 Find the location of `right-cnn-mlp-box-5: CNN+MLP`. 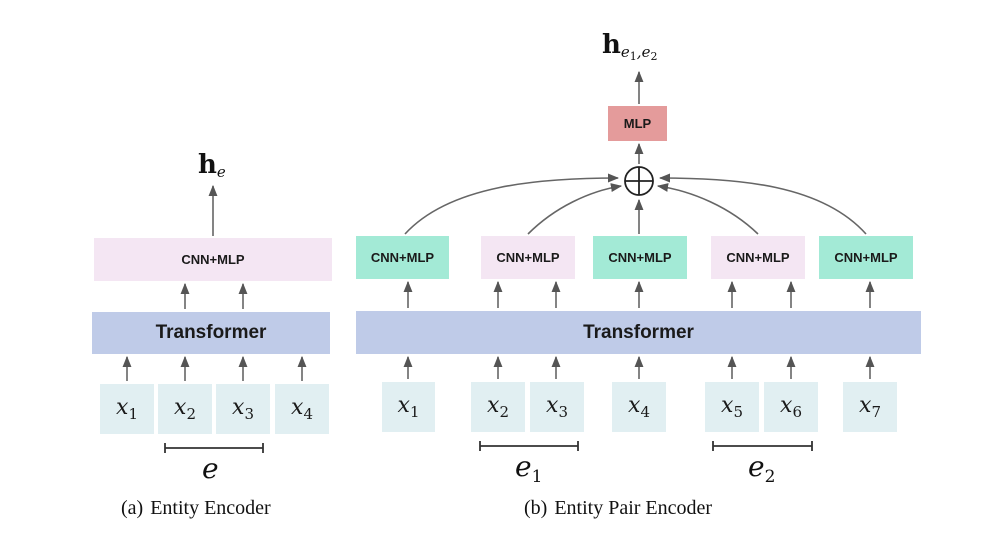

right-cnn-mlp-box-5: CNN+MLP is located at coordinates (866, 257).